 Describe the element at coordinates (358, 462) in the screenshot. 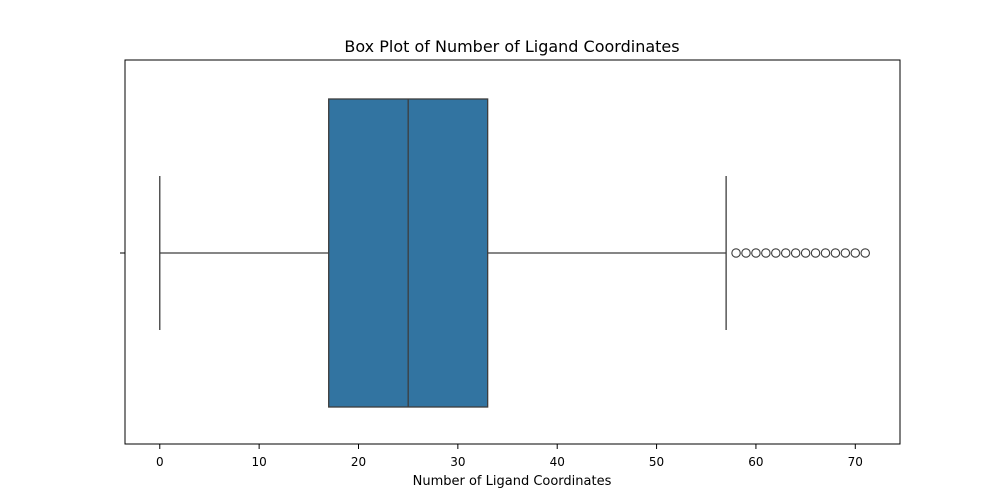

I see `x-tick-label: 20` at that location.